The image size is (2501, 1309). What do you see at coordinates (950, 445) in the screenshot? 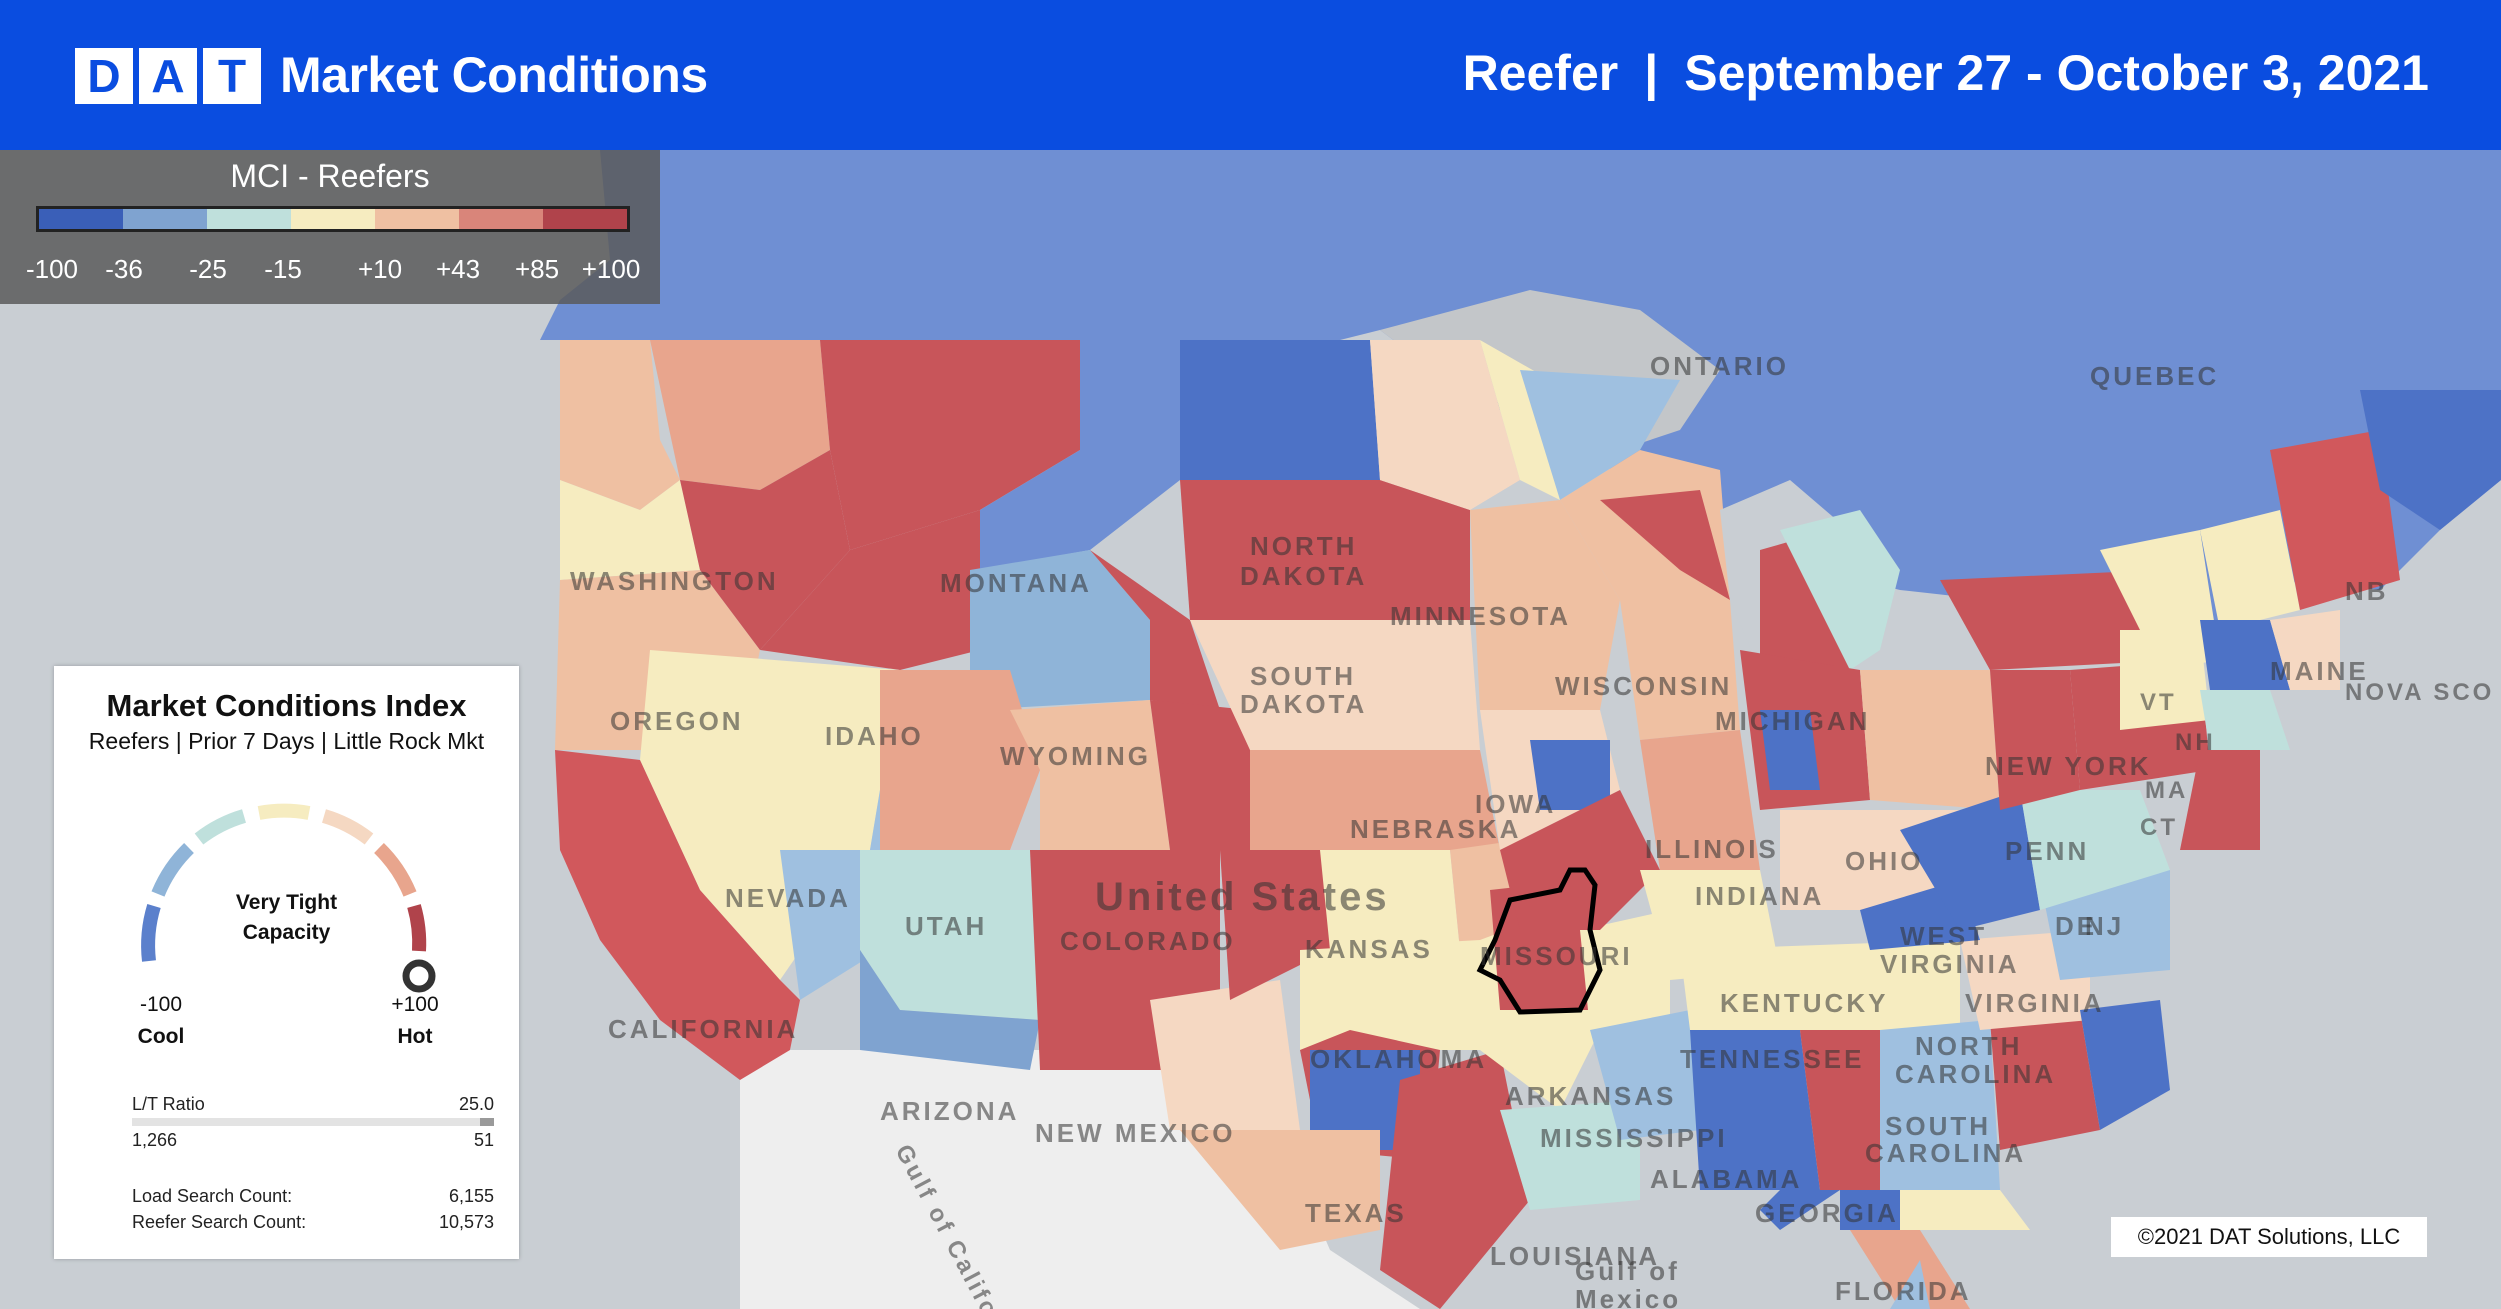
I see `region-montana-west` at bounding box center [950, 445].